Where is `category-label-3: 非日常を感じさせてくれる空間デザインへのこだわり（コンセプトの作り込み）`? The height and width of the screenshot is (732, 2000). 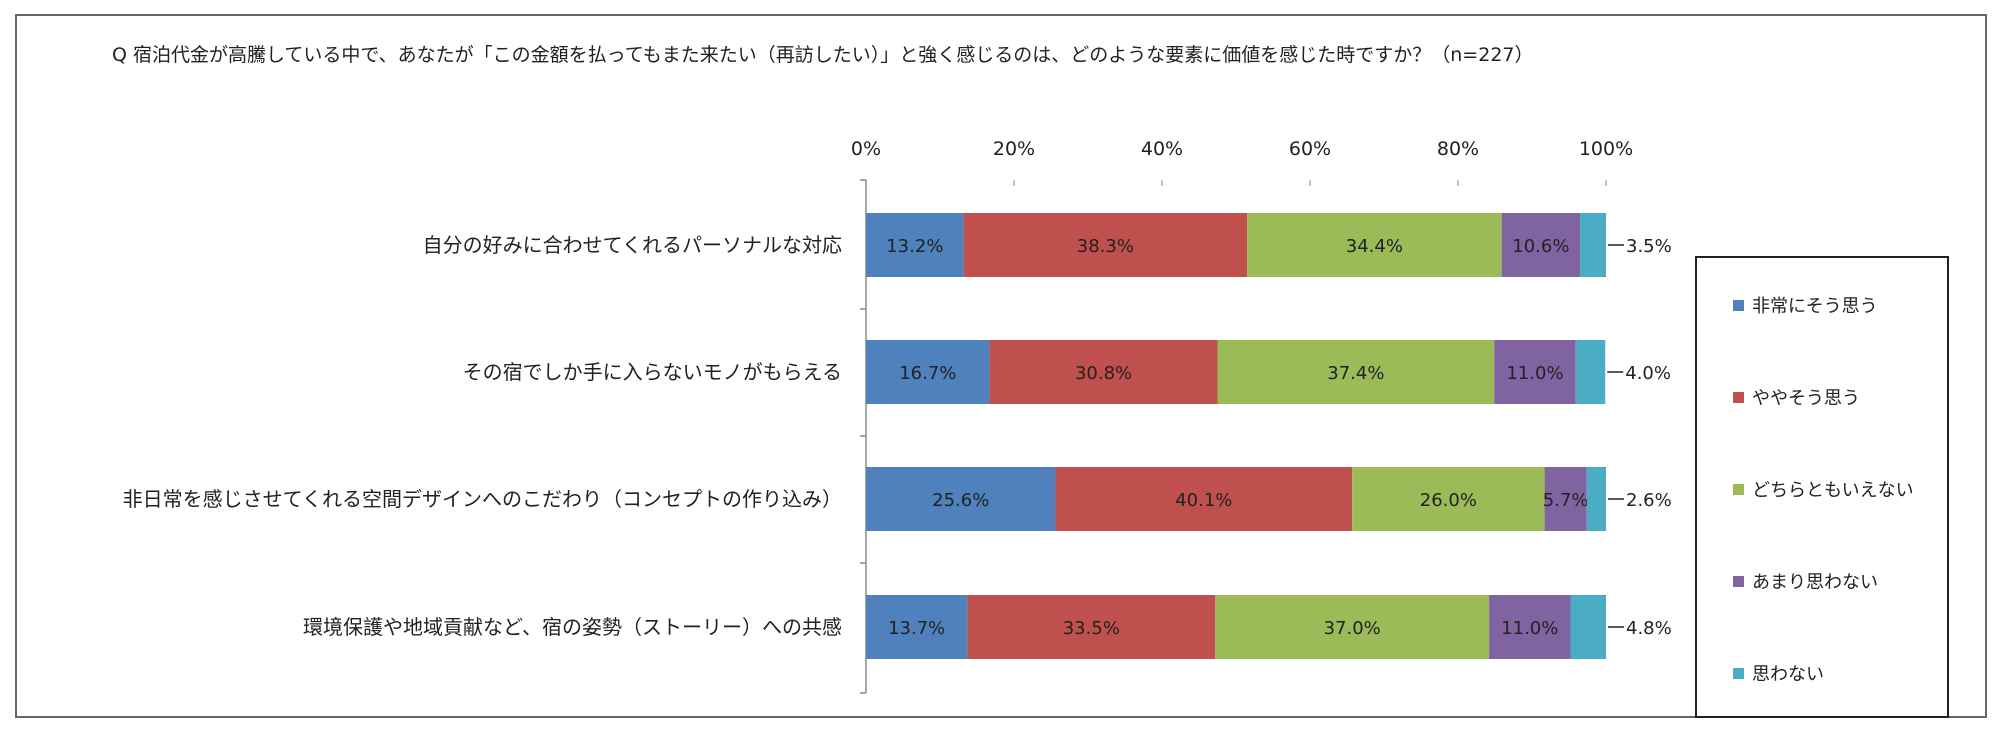
category-label-3: 非日常を感じさせてくれる空間デザインへのこだわり（コンセプトの作り込み） is located at coordinates (482, 499).